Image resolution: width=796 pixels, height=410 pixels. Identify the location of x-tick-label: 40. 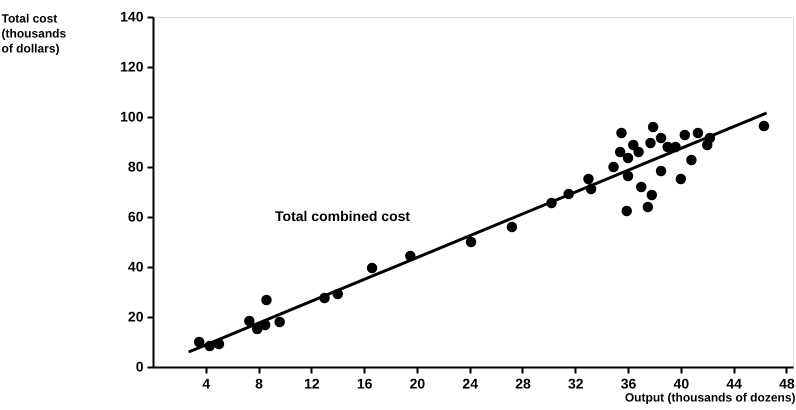
(682, 384).